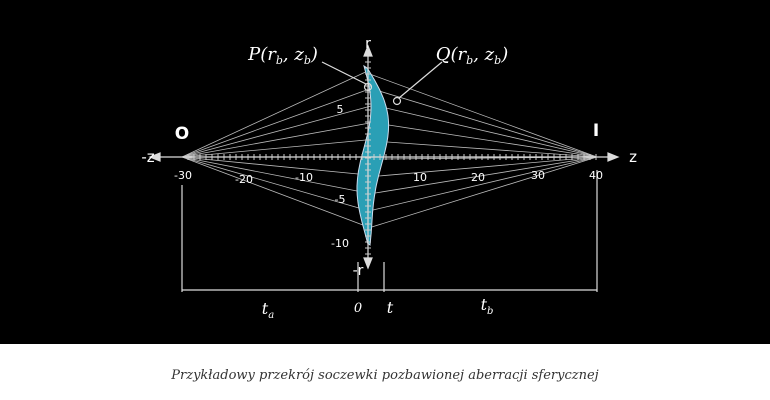 The height and width of the screenshot is (400, 770). I want to click on zero-label: 0, so click(358, 308).